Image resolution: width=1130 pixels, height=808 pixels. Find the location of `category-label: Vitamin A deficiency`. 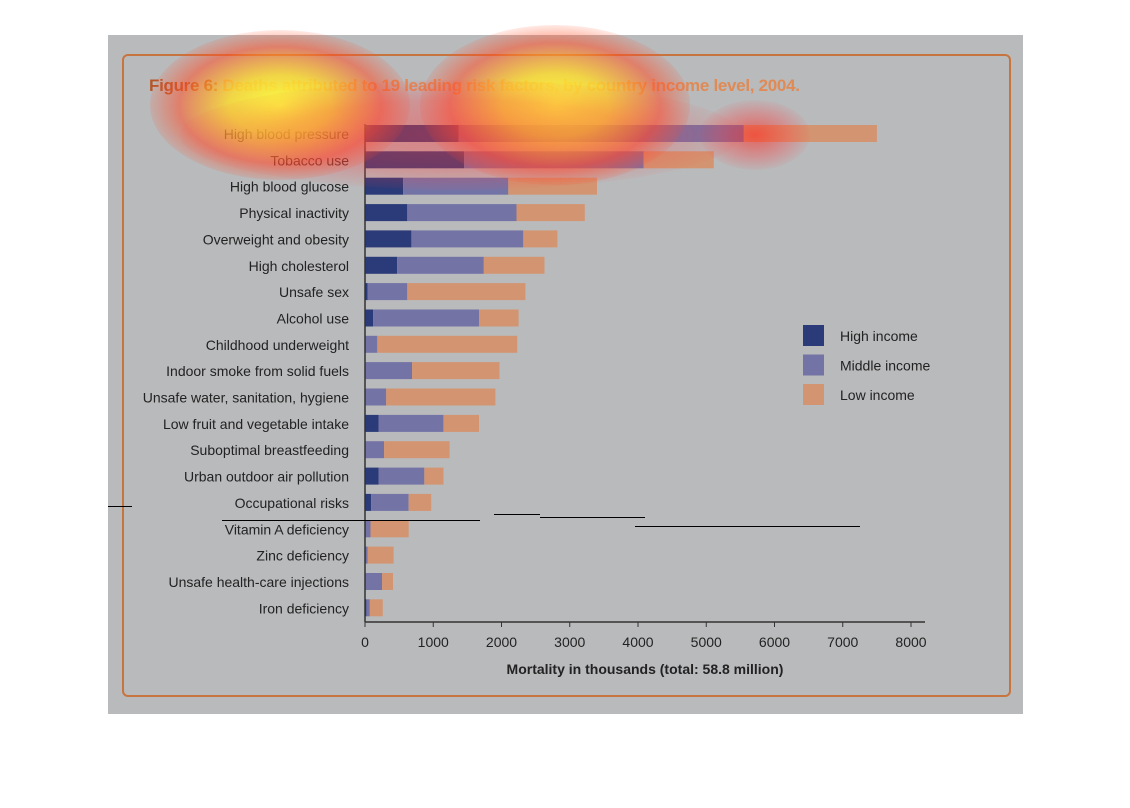

category-label: Vitamin A deficiency is located at coordinates (287, 529).